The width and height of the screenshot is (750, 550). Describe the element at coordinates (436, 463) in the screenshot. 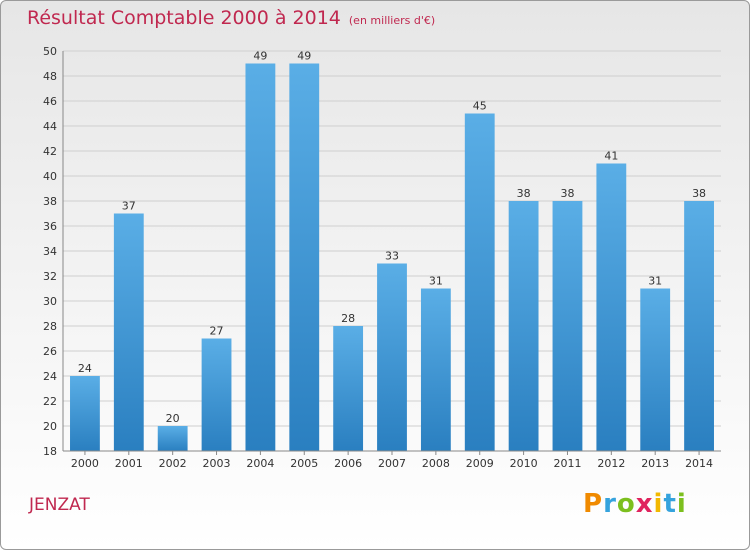

I see `x-tick-label-2008: 2008` at that location.